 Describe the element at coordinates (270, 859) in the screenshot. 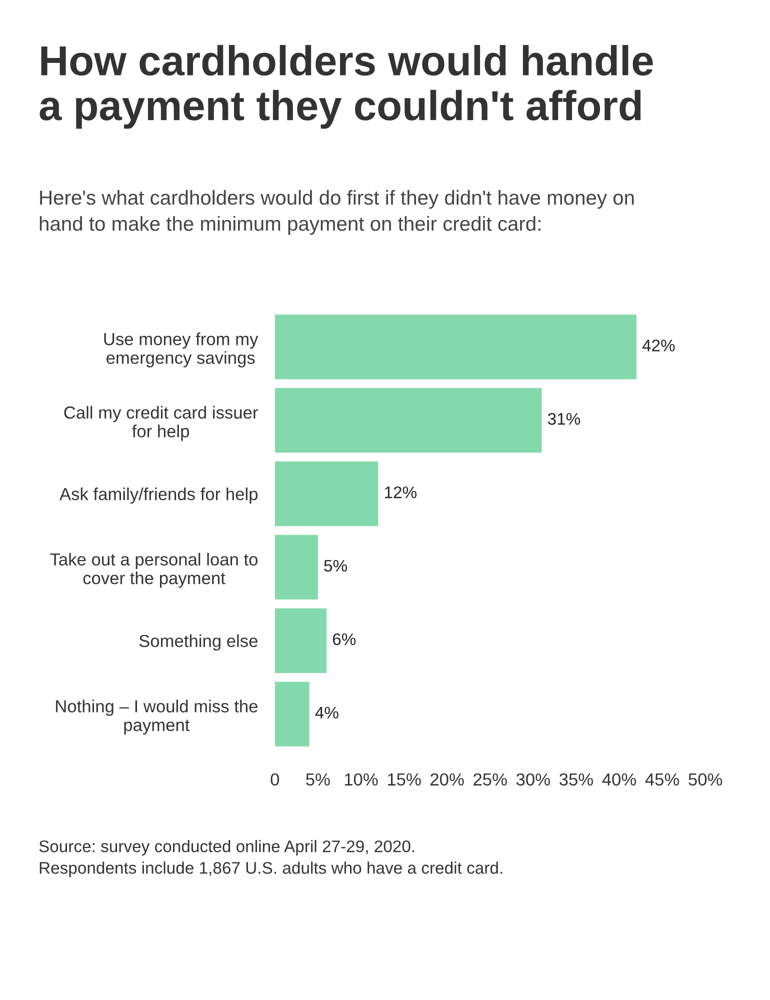

I see `source-note: Source: survey conducted online April 27-29, 2020. Respondents include 1,867 U.S. adults who have a credit card.` at that location.